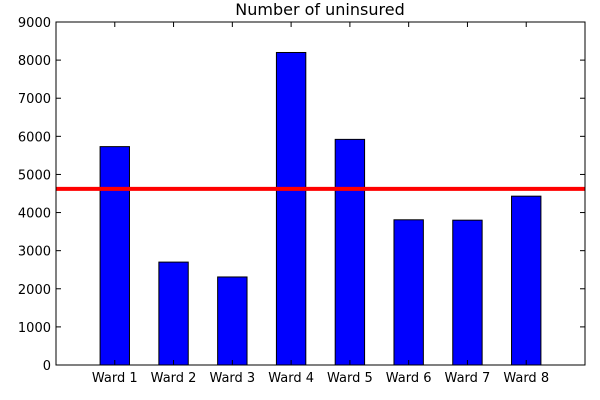 The width and height of the screenshot is (600, 400). Describe the element at coordinates (319, 9) in the screenshot. I see `chart-title: Number of uninsured` at that location.